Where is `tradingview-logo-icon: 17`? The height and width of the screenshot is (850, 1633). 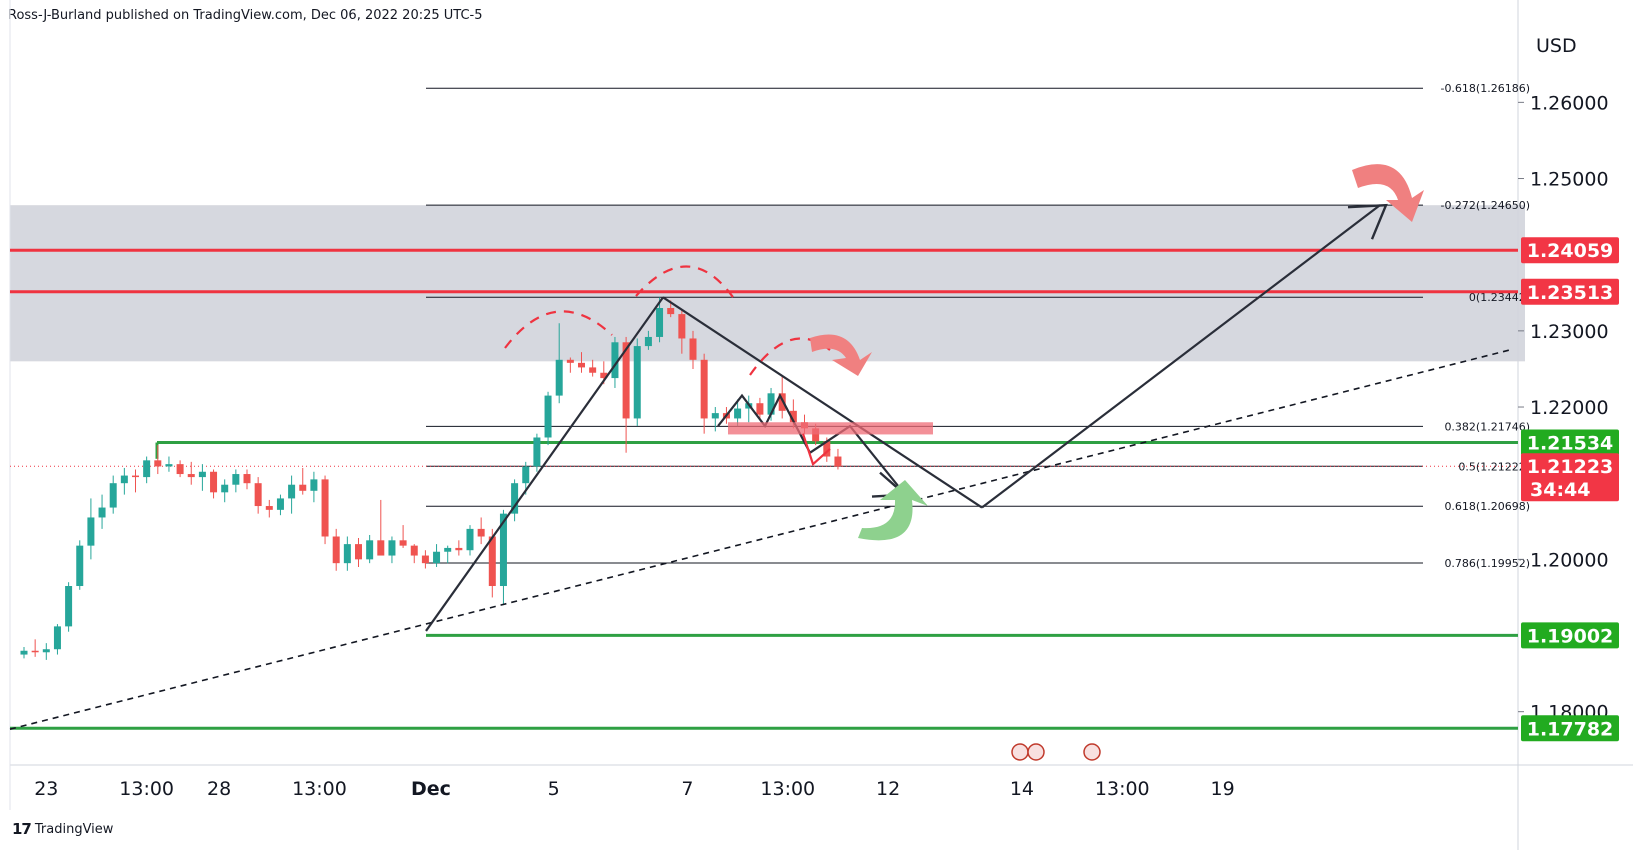
tradingview-logo-icon: 17 is located at coordinates (22, 829).